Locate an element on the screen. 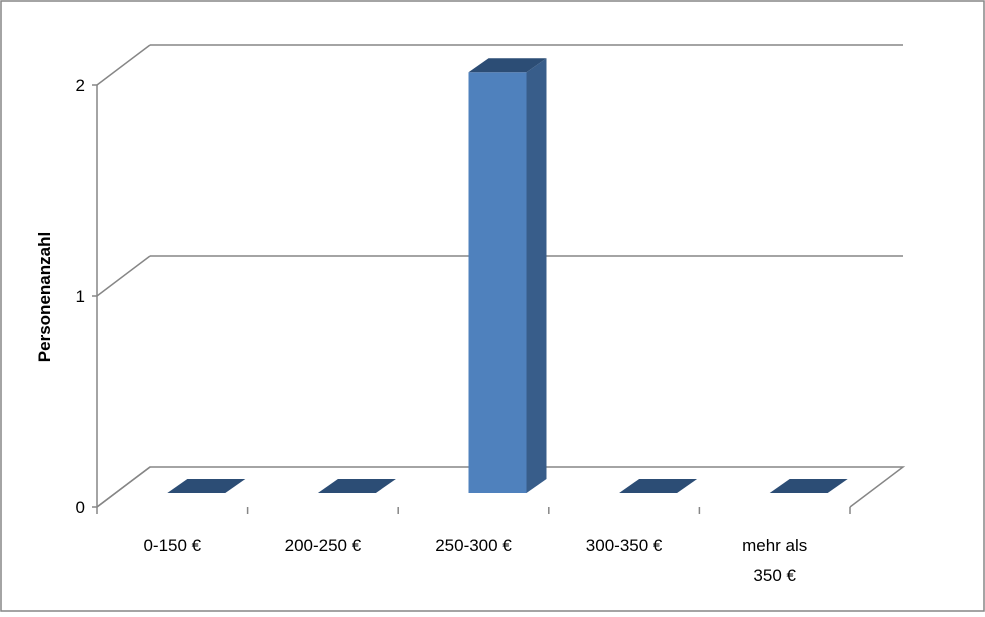 The width and height of the screenshot is (985, 617). x-category-label-line: 350 € is located at coordinates (774, 575).